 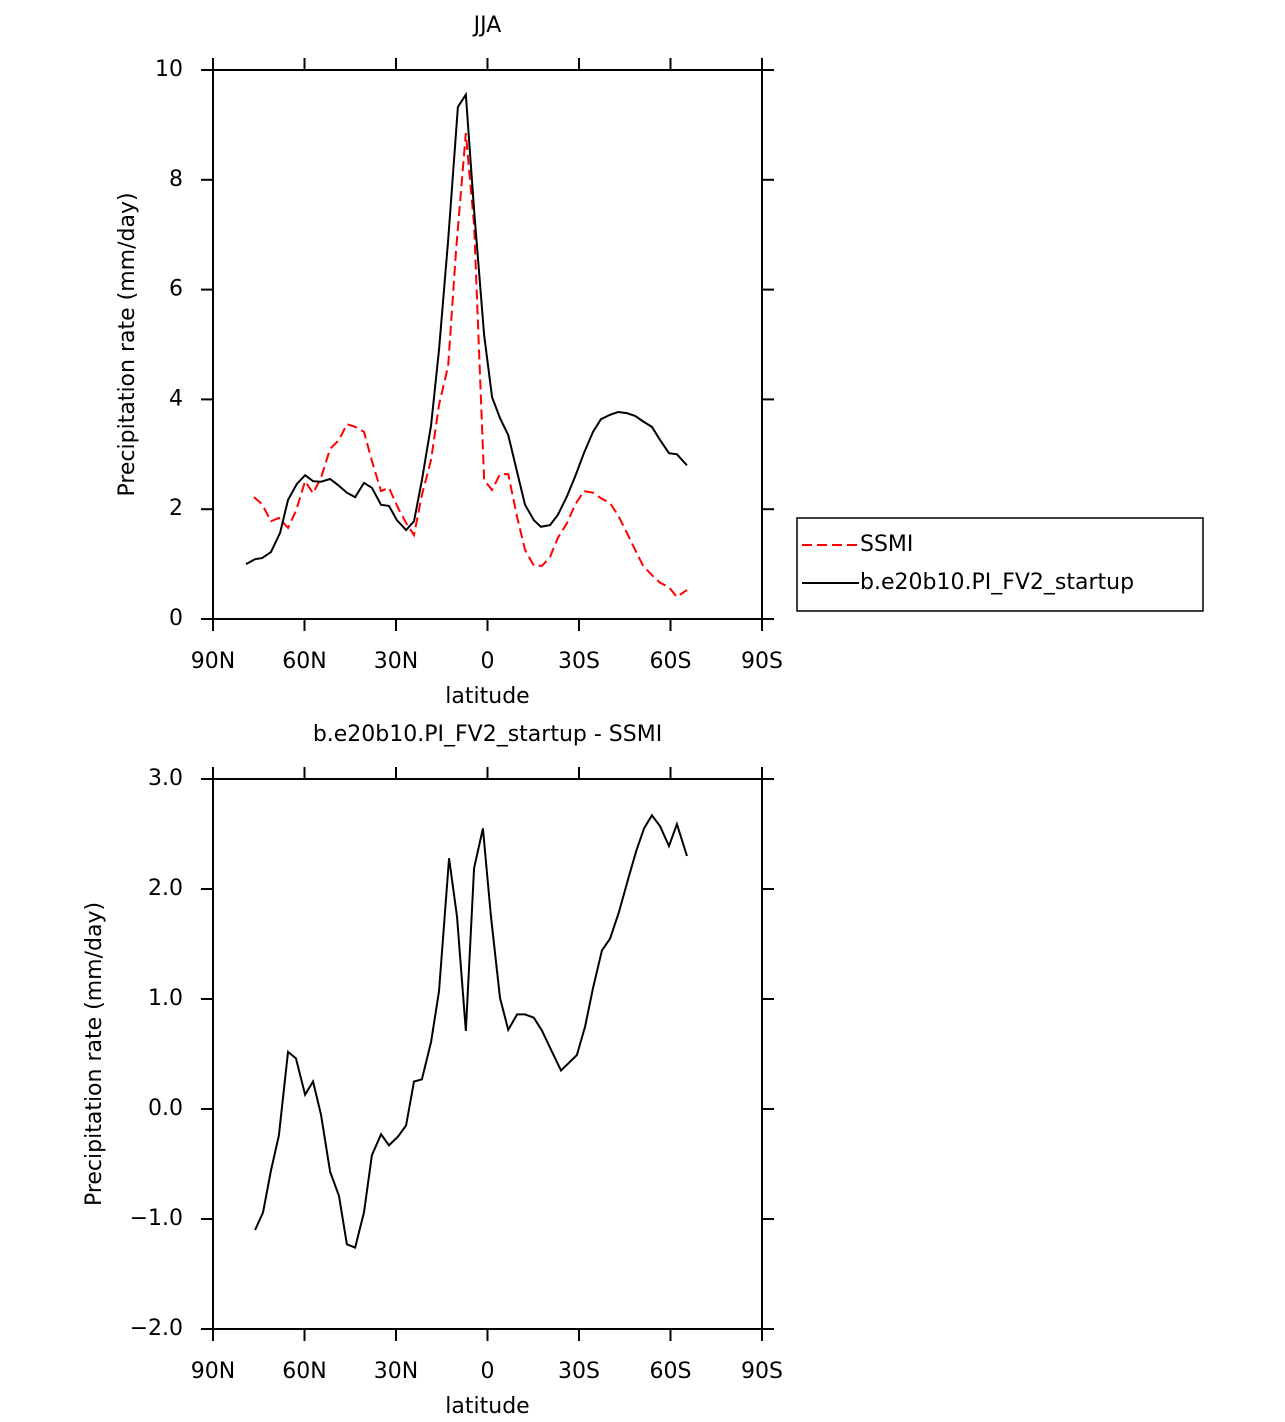 What do you see at coordinates (176, 398) in the screenshot?
I see `y-tick-label: 4` at bounding box center [176, 398].